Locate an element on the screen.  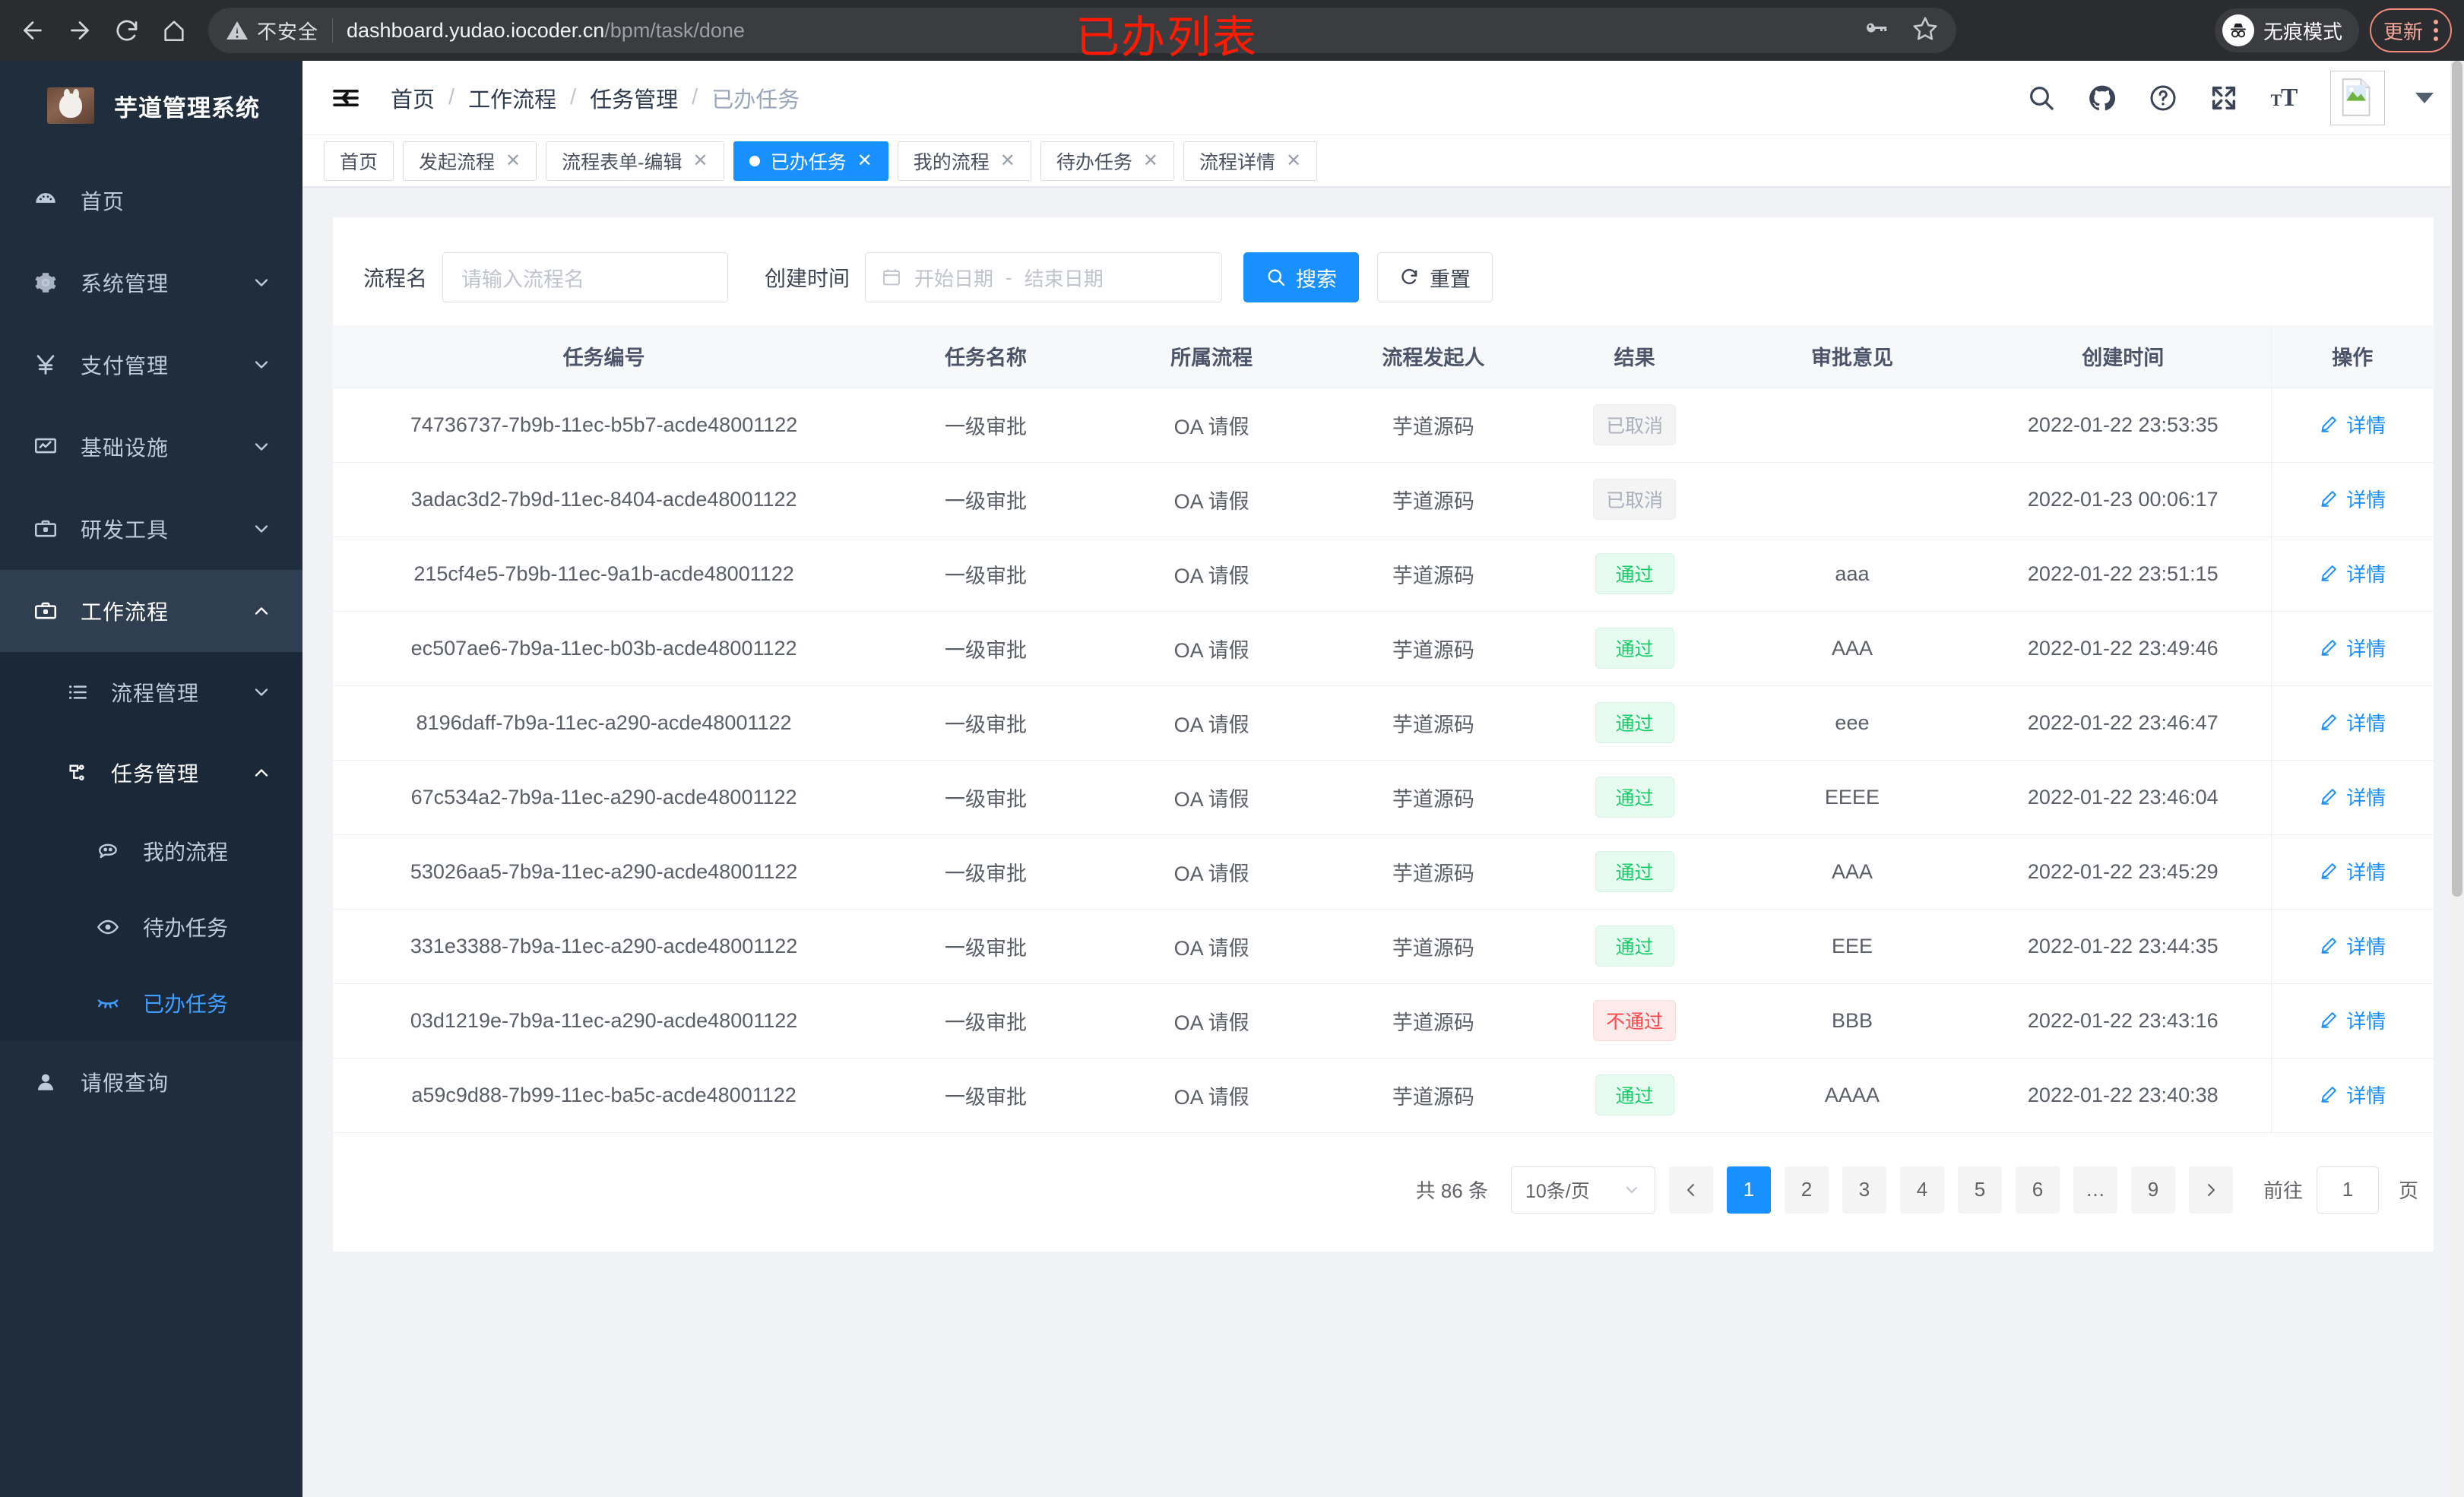
update-button: 更新 is located at coordinates (2410, 30).